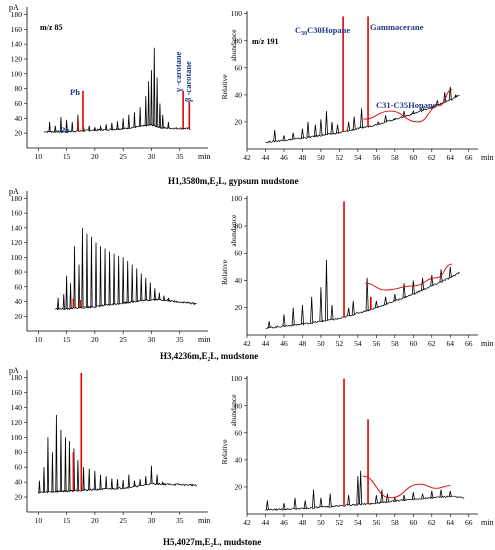 The width and height of the screenshot is (495, 550). Describe the element at coordinates (266, 522) in the screenshot. I see `x-tick-label: 44` at that location.